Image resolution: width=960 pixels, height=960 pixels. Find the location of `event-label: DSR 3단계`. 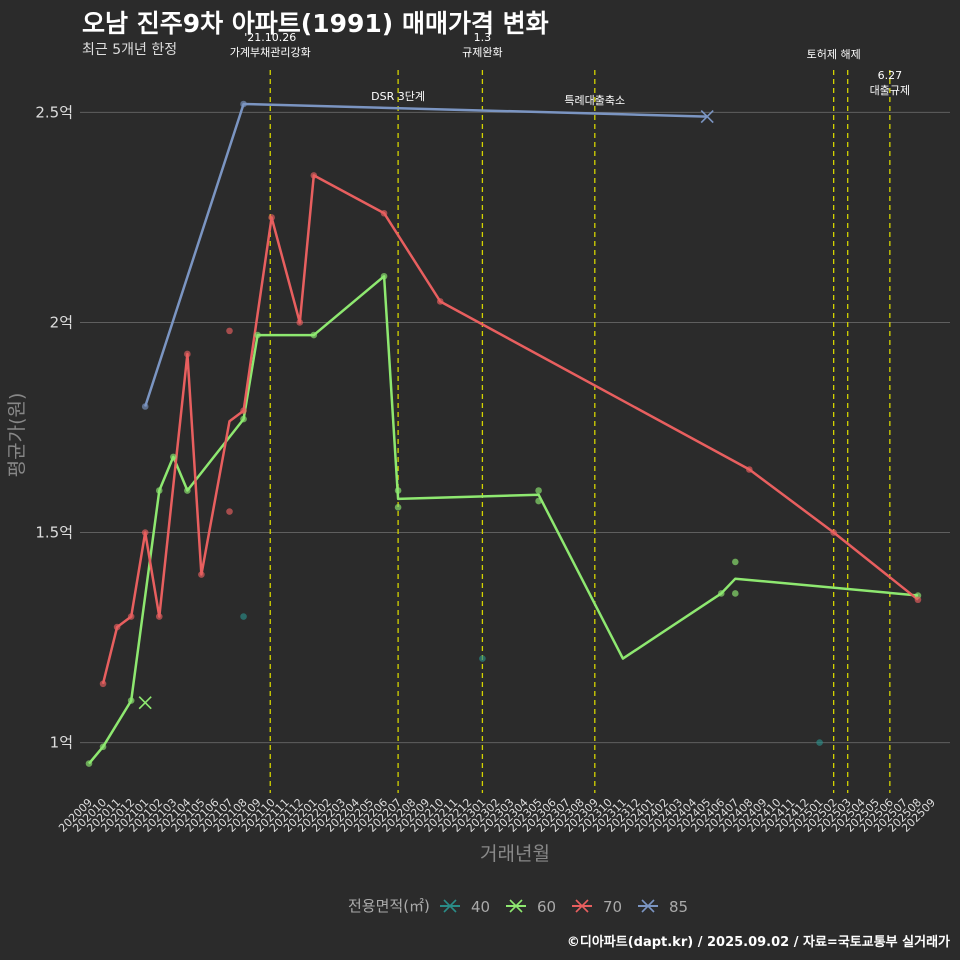

event-label: DSR 3단계 is located at coordinates (398, 96).